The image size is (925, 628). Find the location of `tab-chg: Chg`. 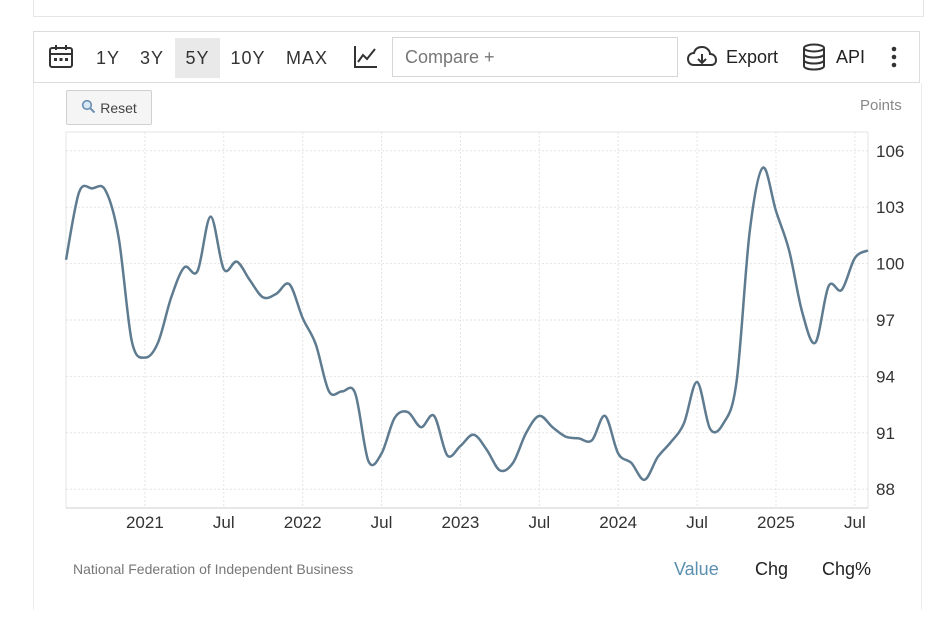

tab-chg: Chg is located at coordinates (772, 569).